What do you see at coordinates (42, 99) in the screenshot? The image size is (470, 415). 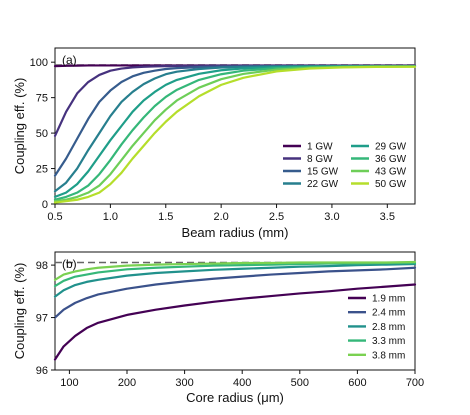 I see `y-tick-label-a-3: 75` at bounding box center [42, 99].